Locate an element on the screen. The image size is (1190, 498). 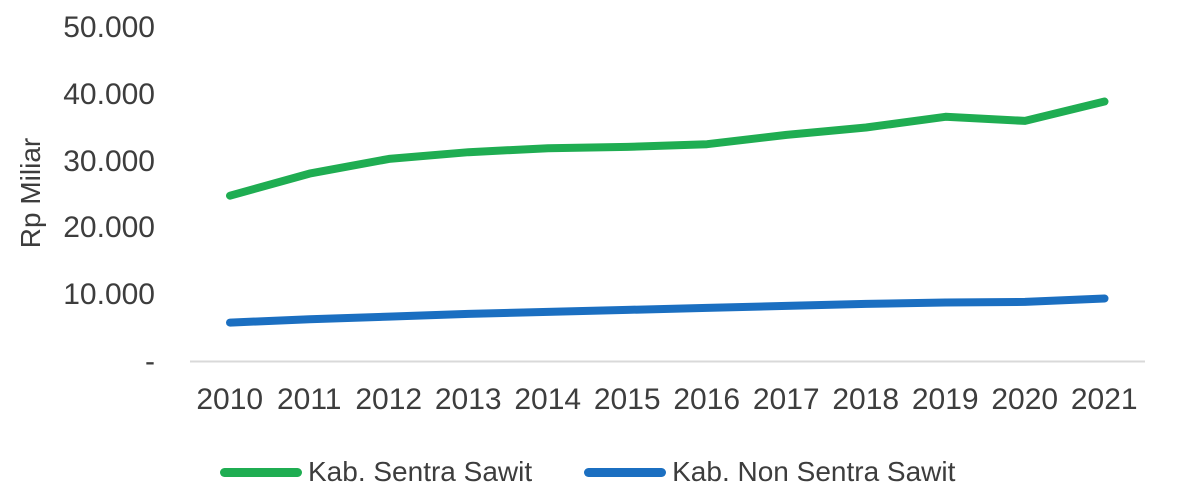
legend-swatch-blue-line-icon is located at coordinates (625, 472).